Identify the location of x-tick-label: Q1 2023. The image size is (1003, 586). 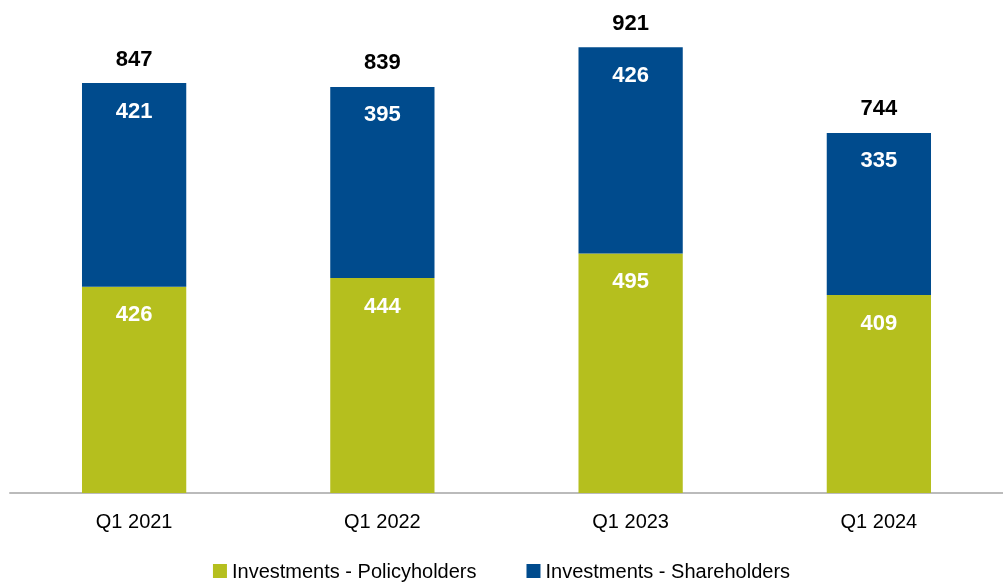
(630, 521).